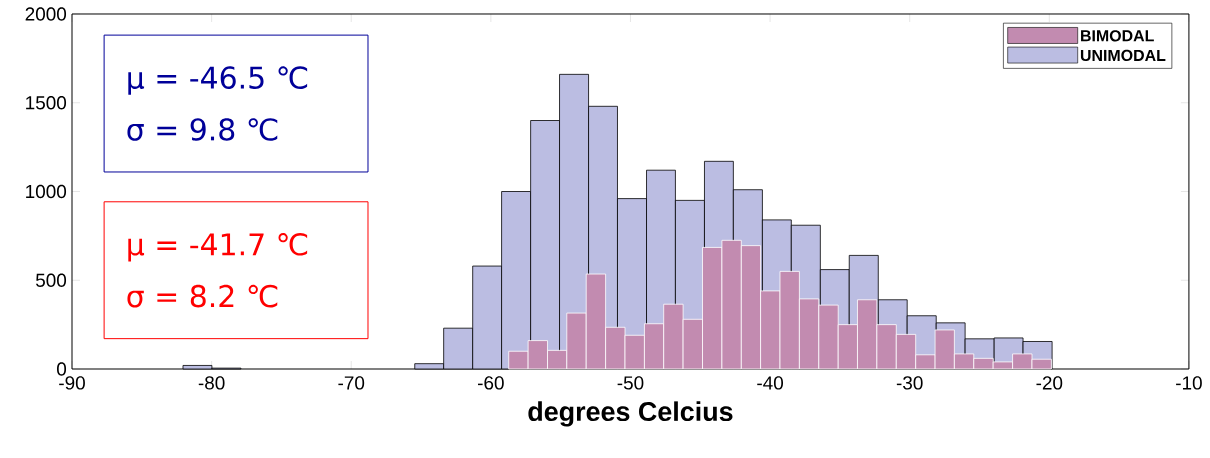  I want to click on annotation: σ = 8.2 ℃, so click(202, 296).